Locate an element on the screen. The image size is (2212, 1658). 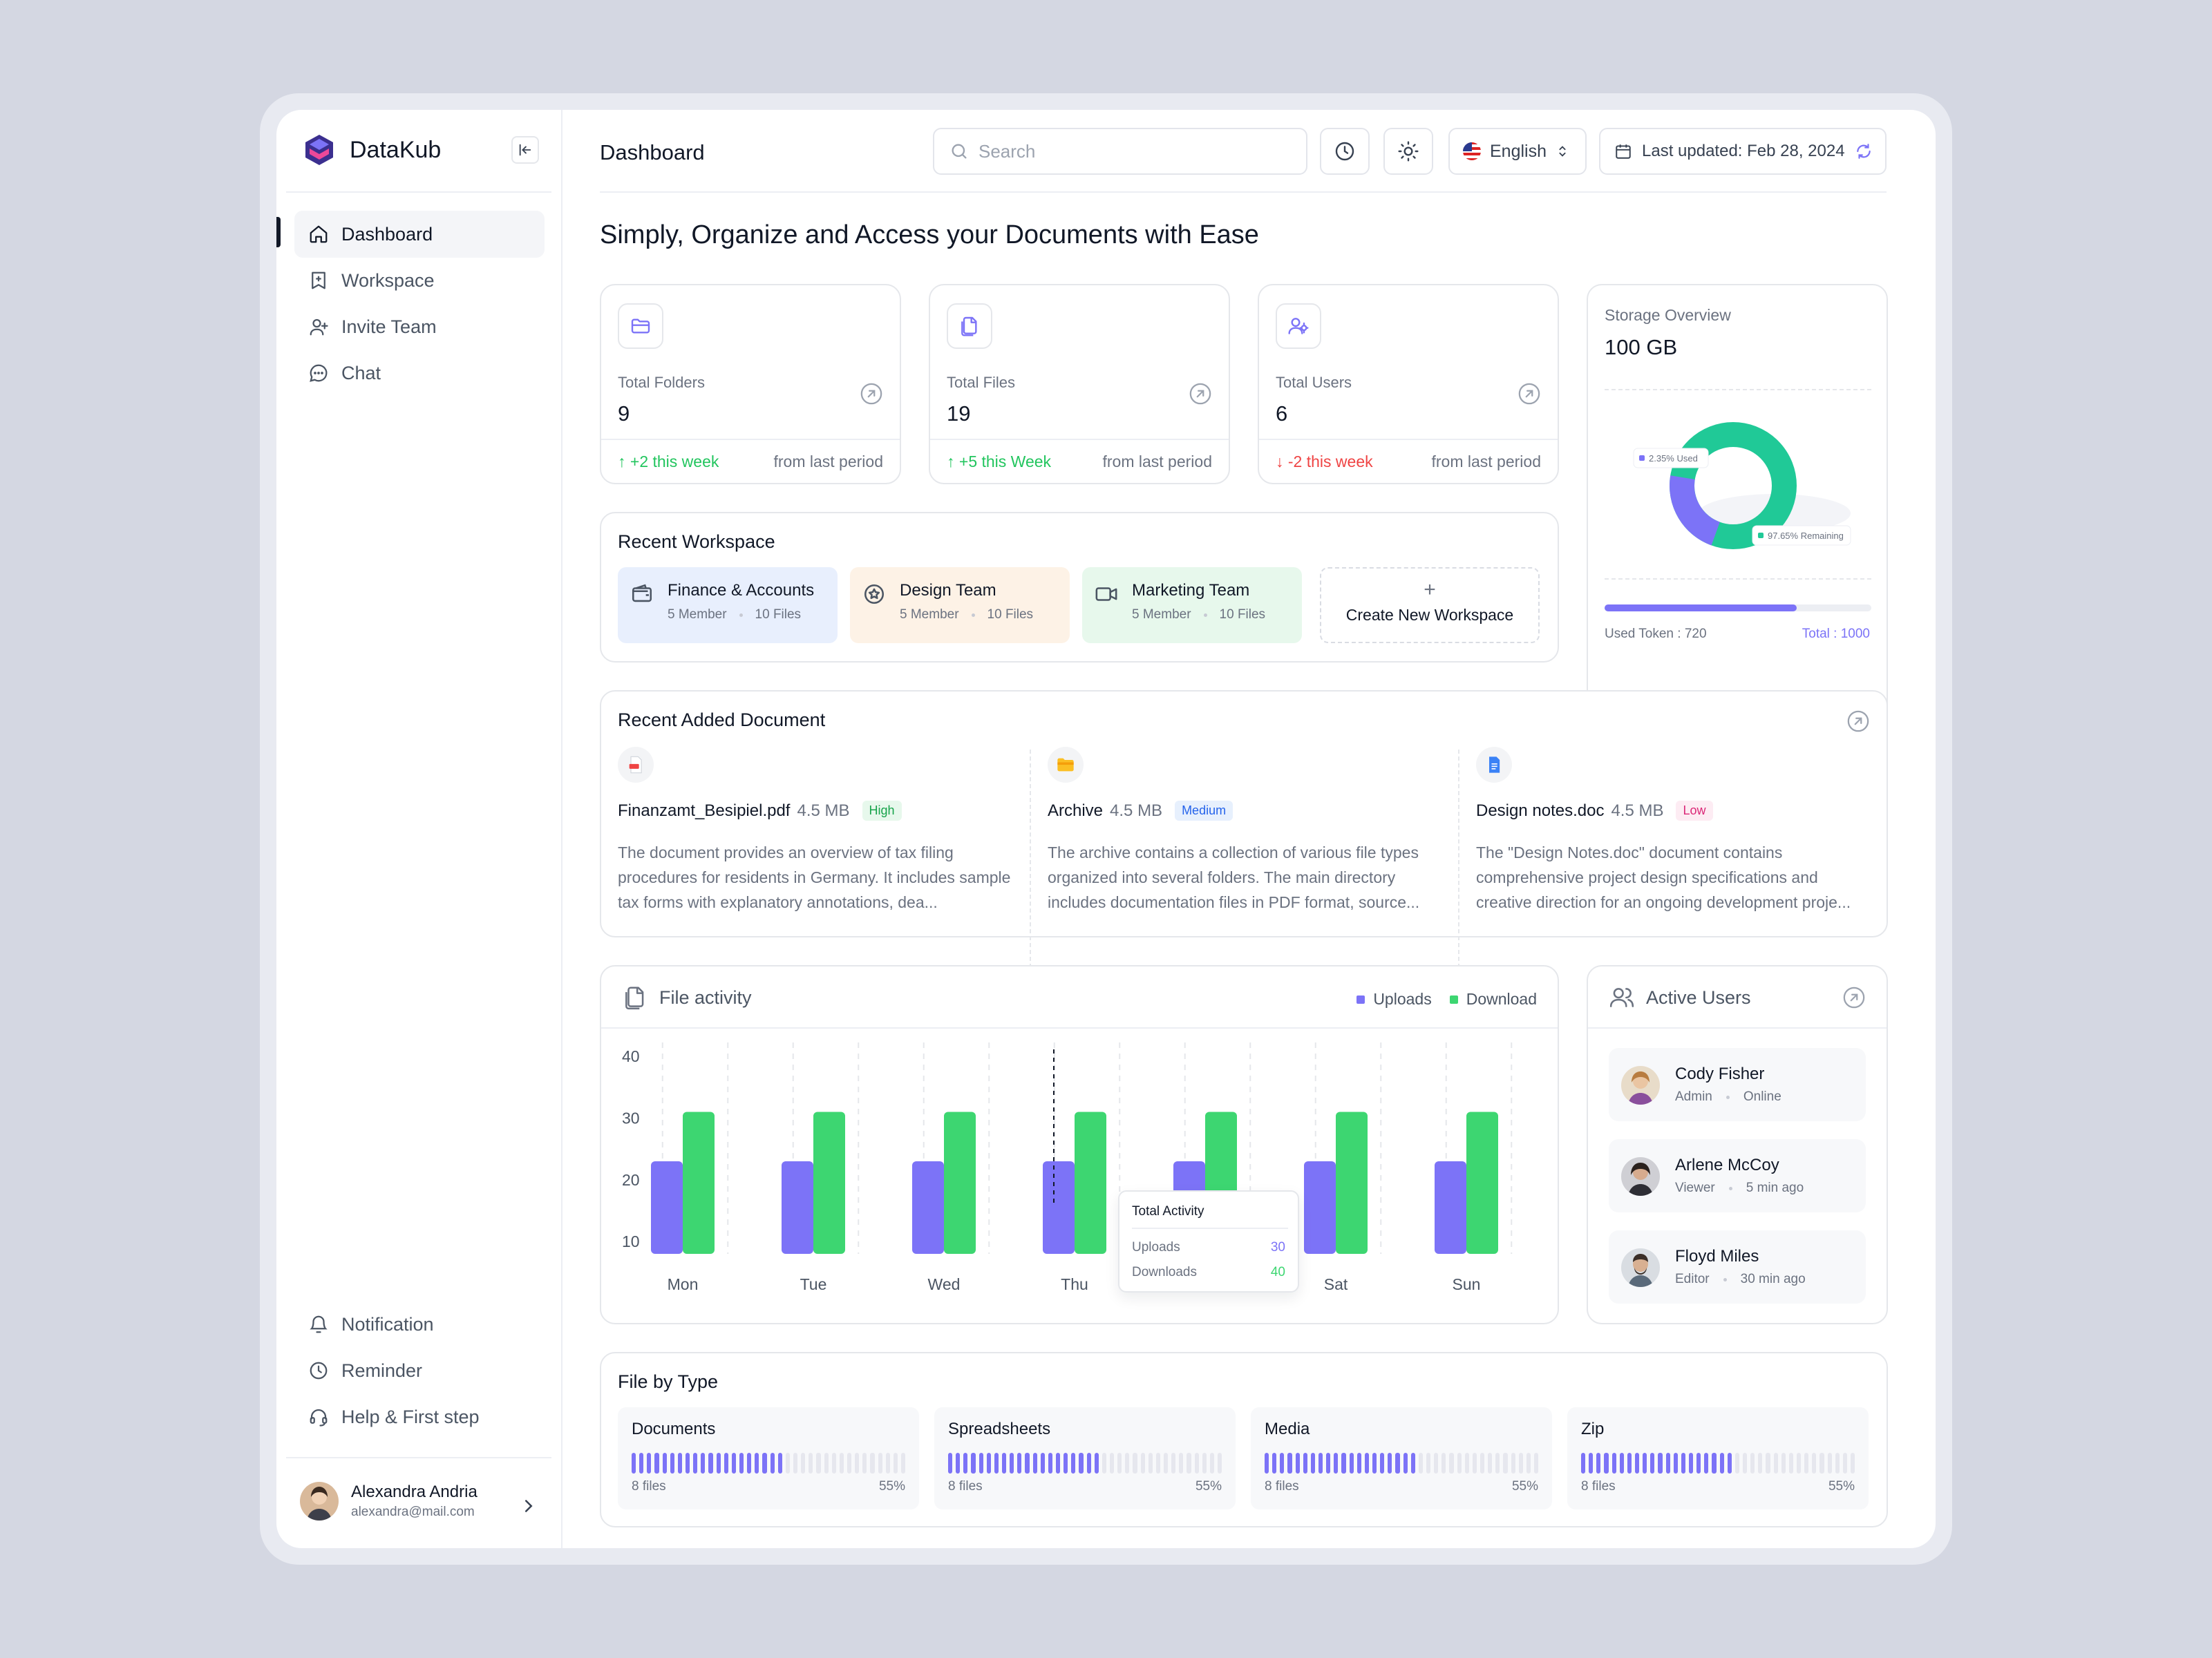
file-type-media: Media 8 files 55% is located at coordinates (1401, 1458).